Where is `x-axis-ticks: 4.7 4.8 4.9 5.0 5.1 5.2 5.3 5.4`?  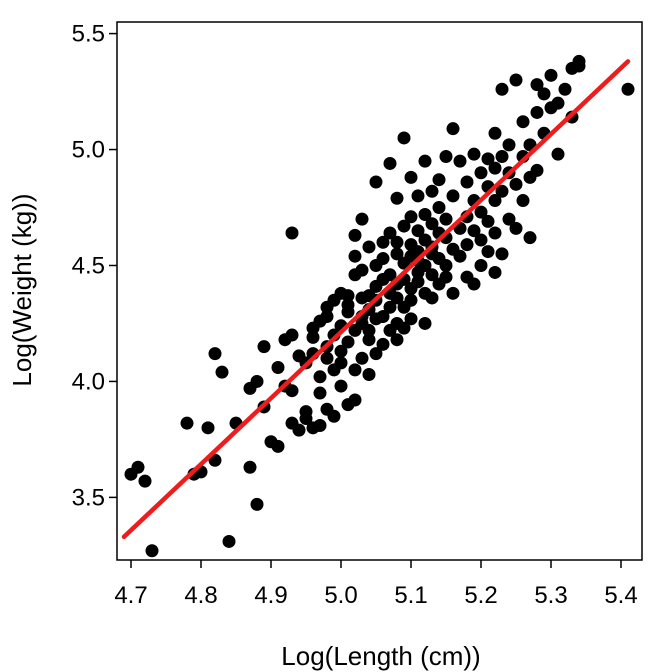
x-axis-ticks: 4.7 4.8 4.9 5.0 5.1 5.2 5.3 5.4 is located at coordinates (376, 584).